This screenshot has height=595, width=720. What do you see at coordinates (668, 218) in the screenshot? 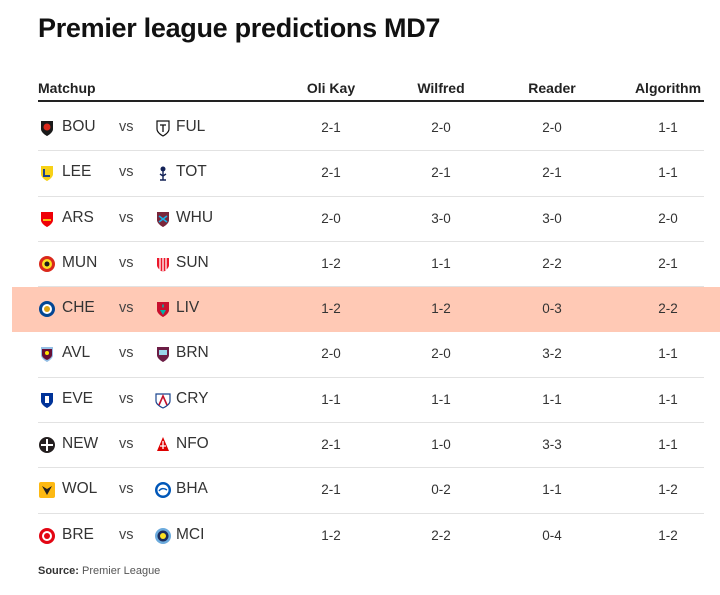
I see `algorithm-prediction: 2-0` at bounding box center [668, 218].